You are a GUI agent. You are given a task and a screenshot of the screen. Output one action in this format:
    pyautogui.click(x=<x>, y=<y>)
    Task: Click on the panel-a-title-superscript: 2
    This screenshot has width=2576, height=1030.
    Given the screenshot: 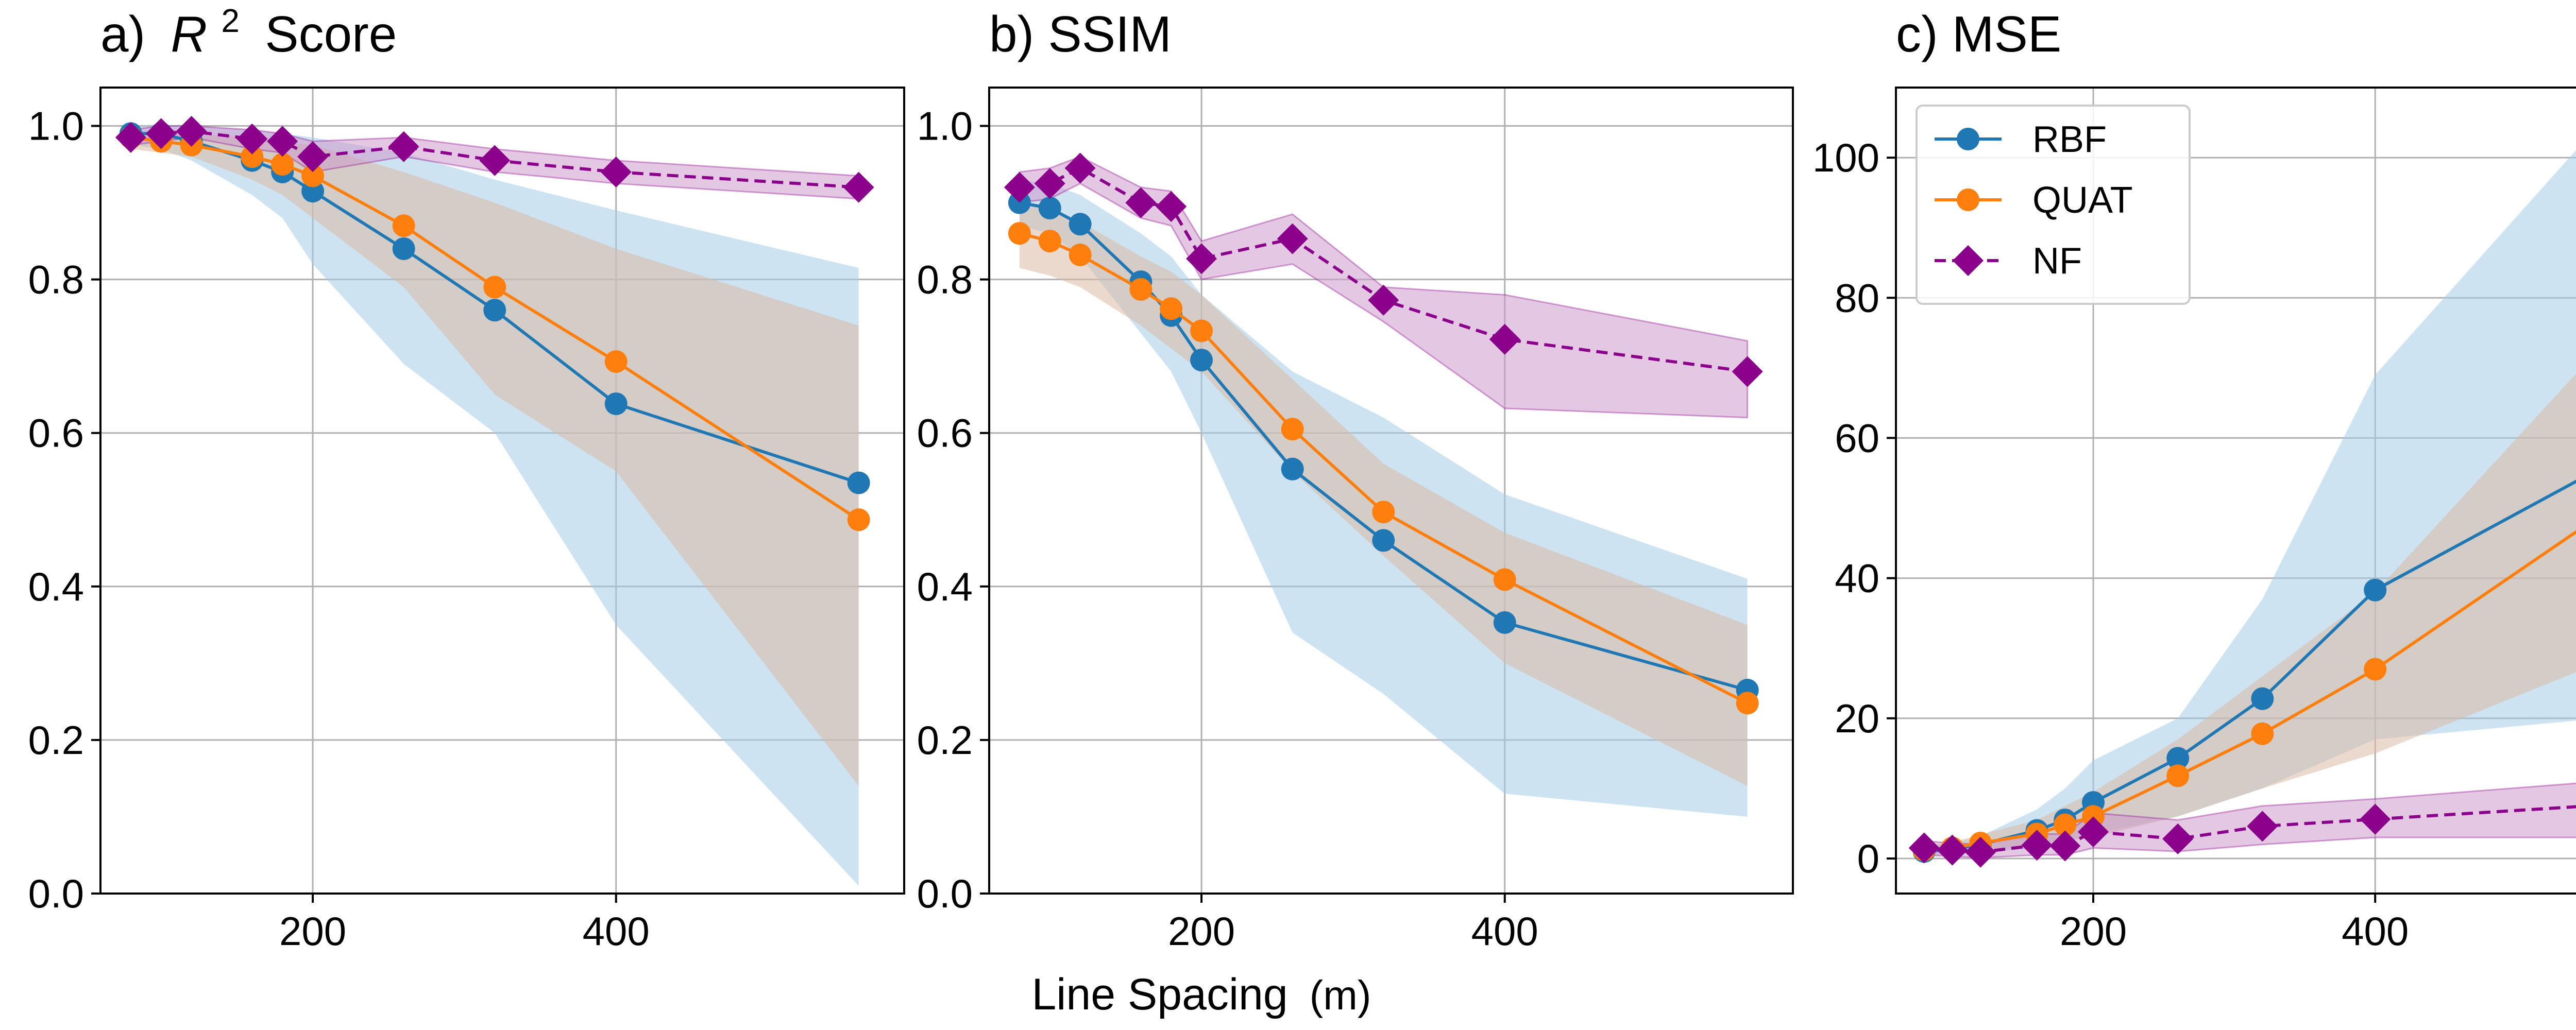 What is the action you would take?
    pyautogui.click(x=231, y=20)
    